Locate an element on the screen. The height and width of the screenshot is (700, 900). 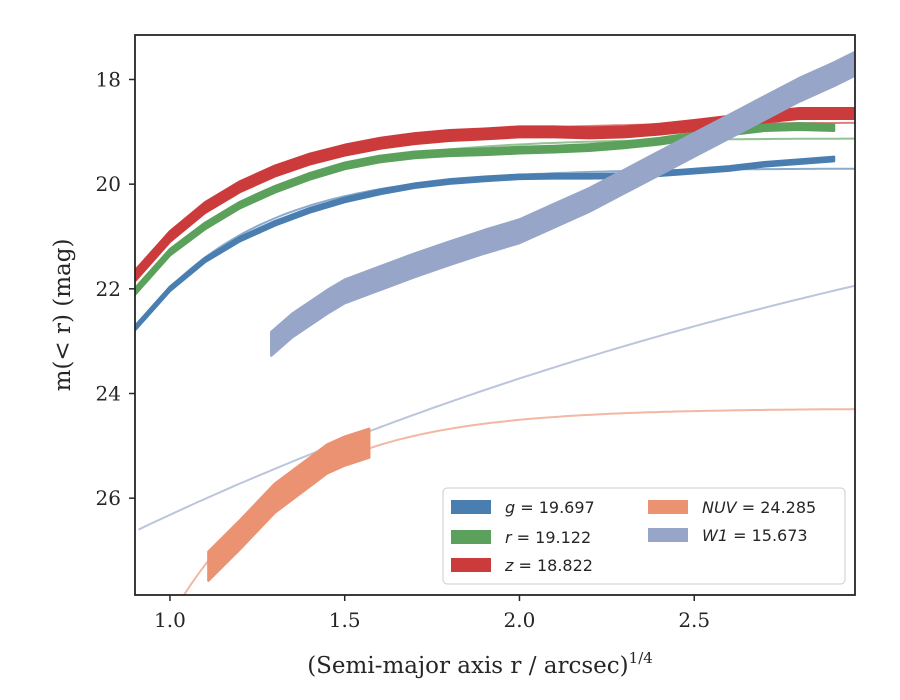
legend-swatch-g is located at coordinates (471, 507).